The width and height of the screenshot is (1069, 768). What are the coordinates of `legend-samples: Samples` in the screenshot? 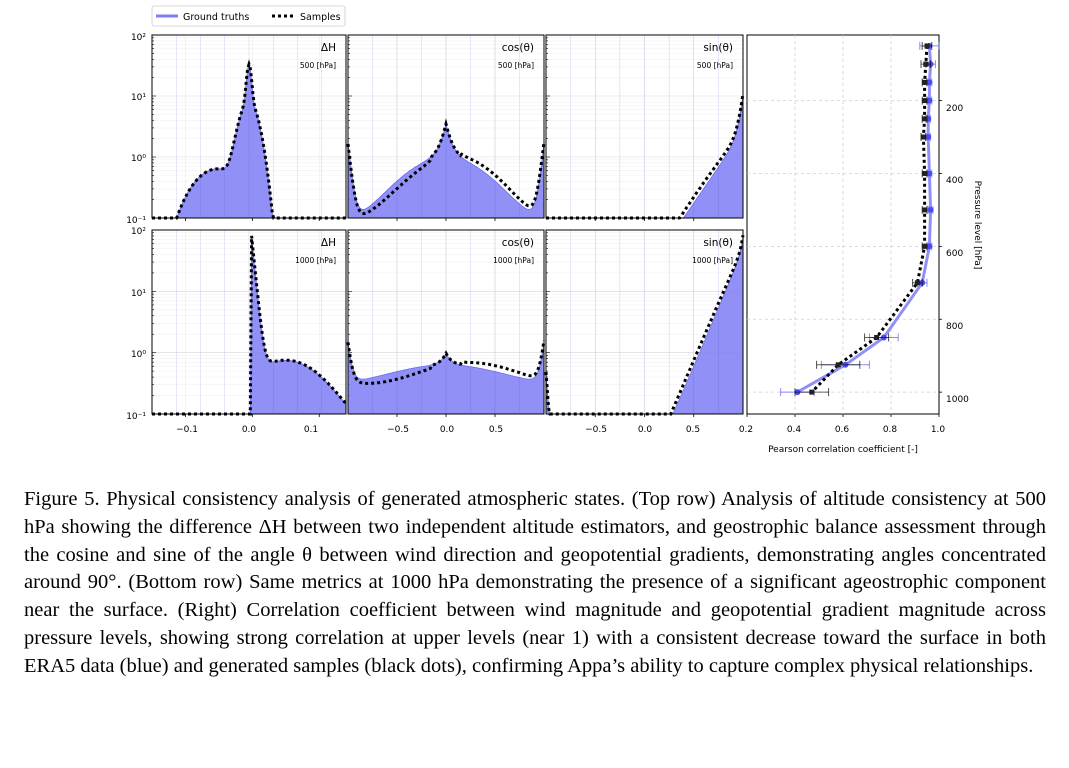 It's located at (320, 17).